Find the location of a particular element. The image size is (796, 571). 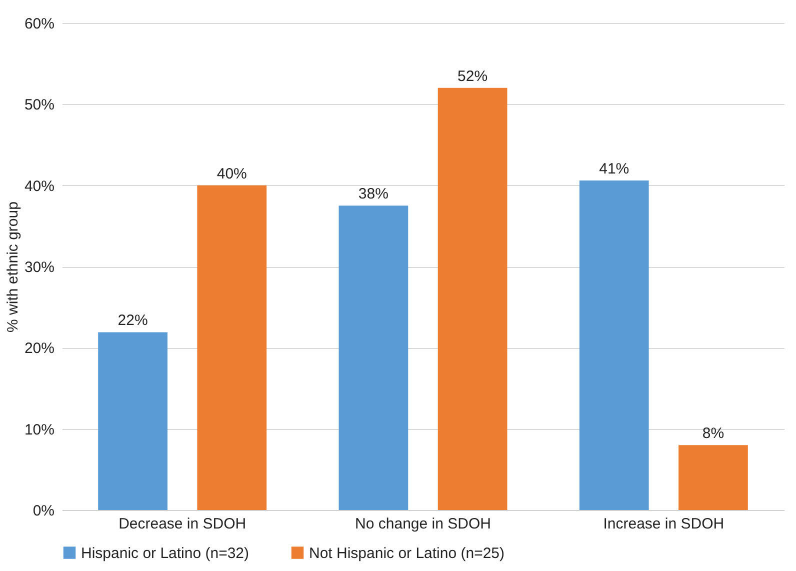

y-tick-label: 10% is located at coordinates (39, 429).